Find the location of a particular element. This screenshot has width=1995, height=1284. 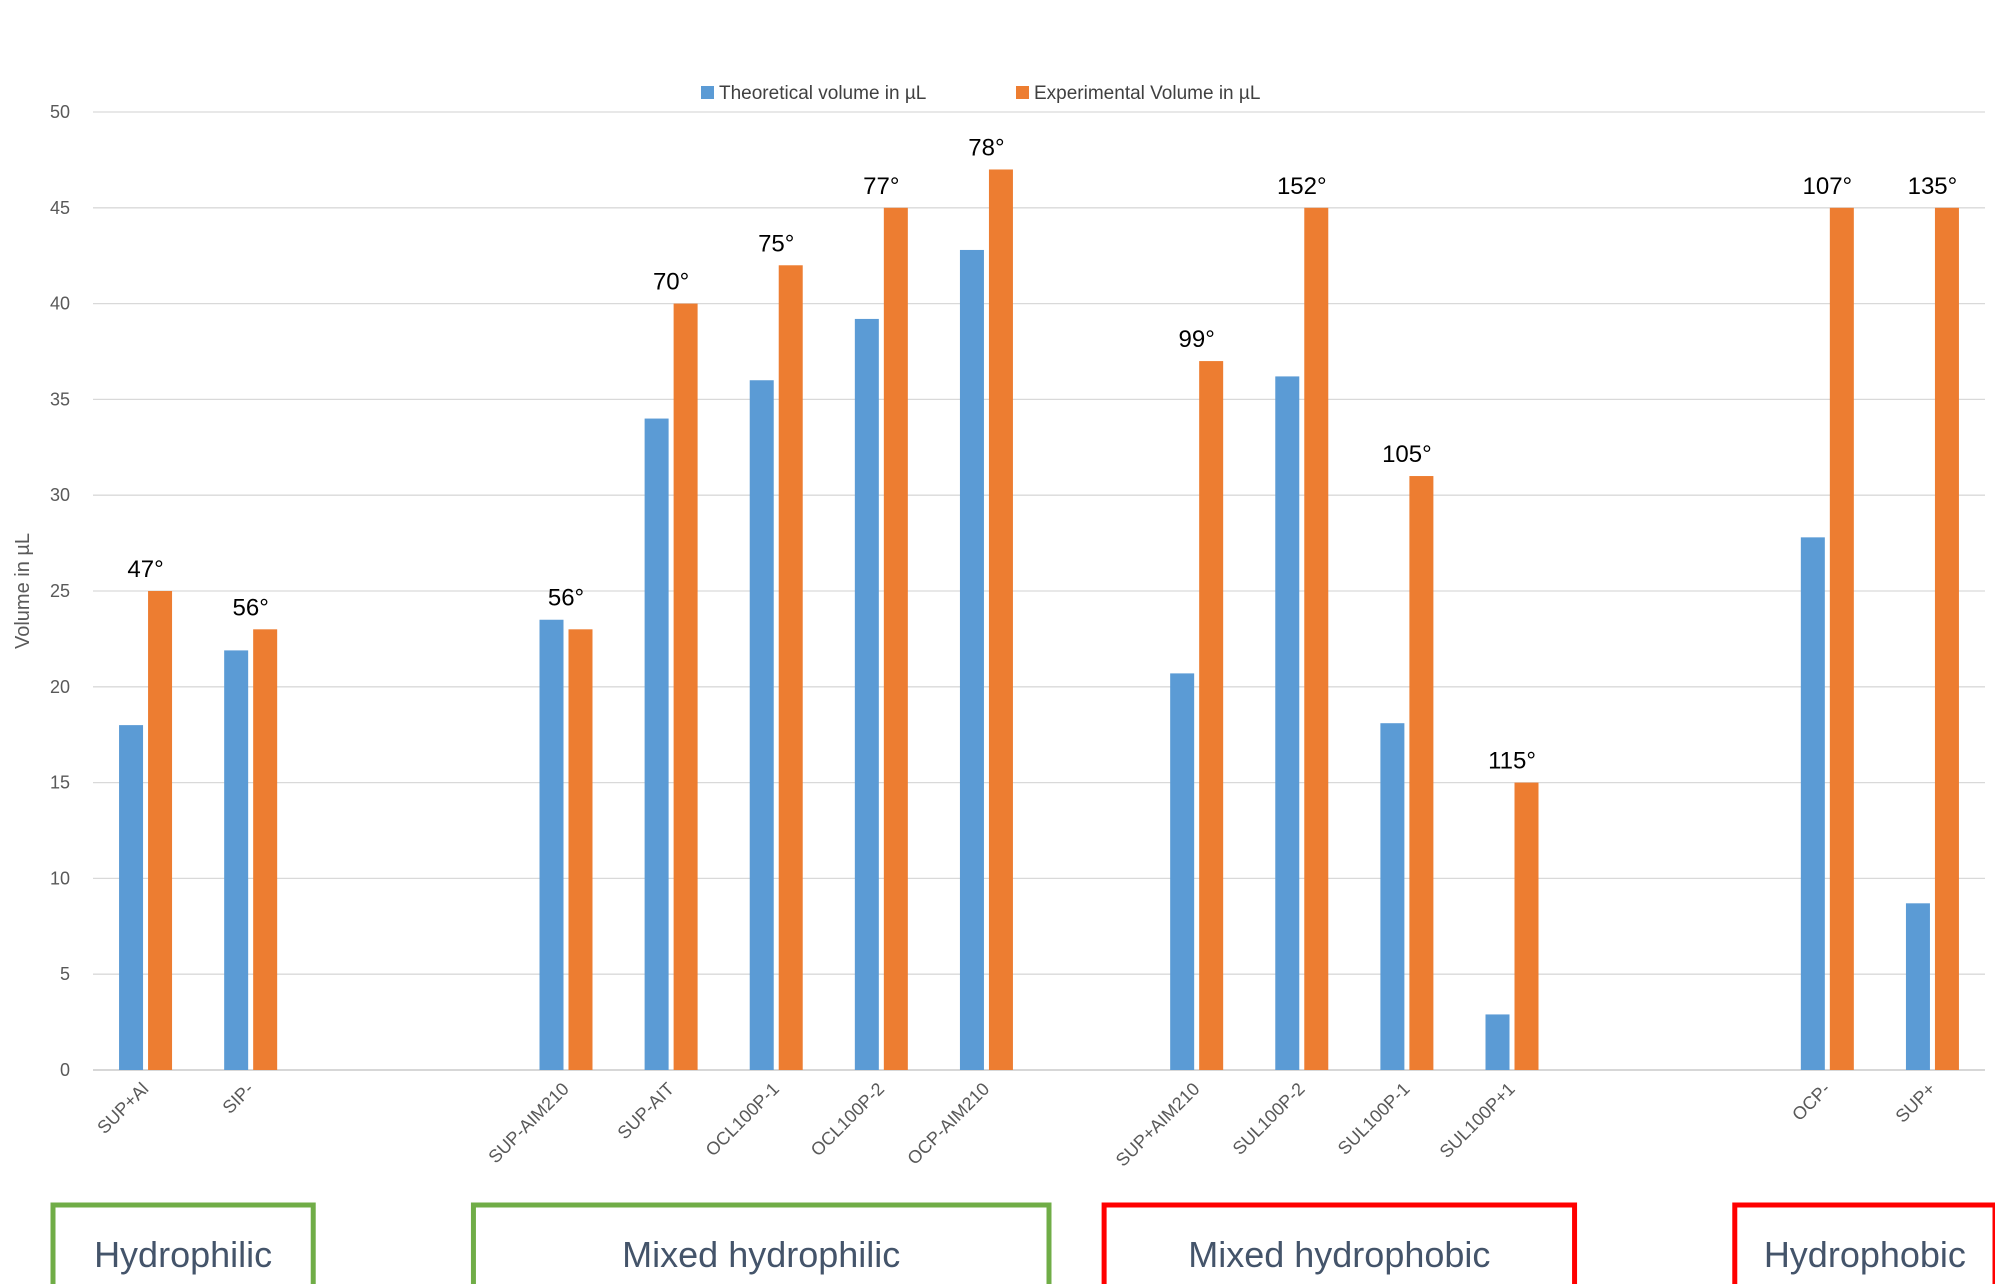

y-tick-label: 40 is located at coordinates (60, 304).